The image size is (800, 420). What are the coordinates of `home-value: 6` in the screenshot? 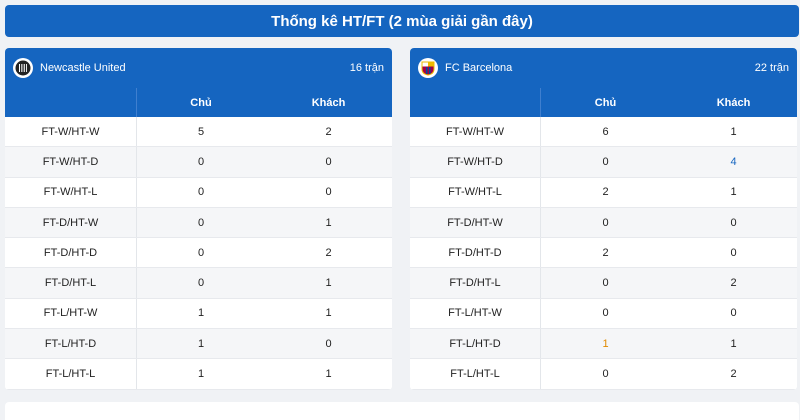 It's located at (605, 131).